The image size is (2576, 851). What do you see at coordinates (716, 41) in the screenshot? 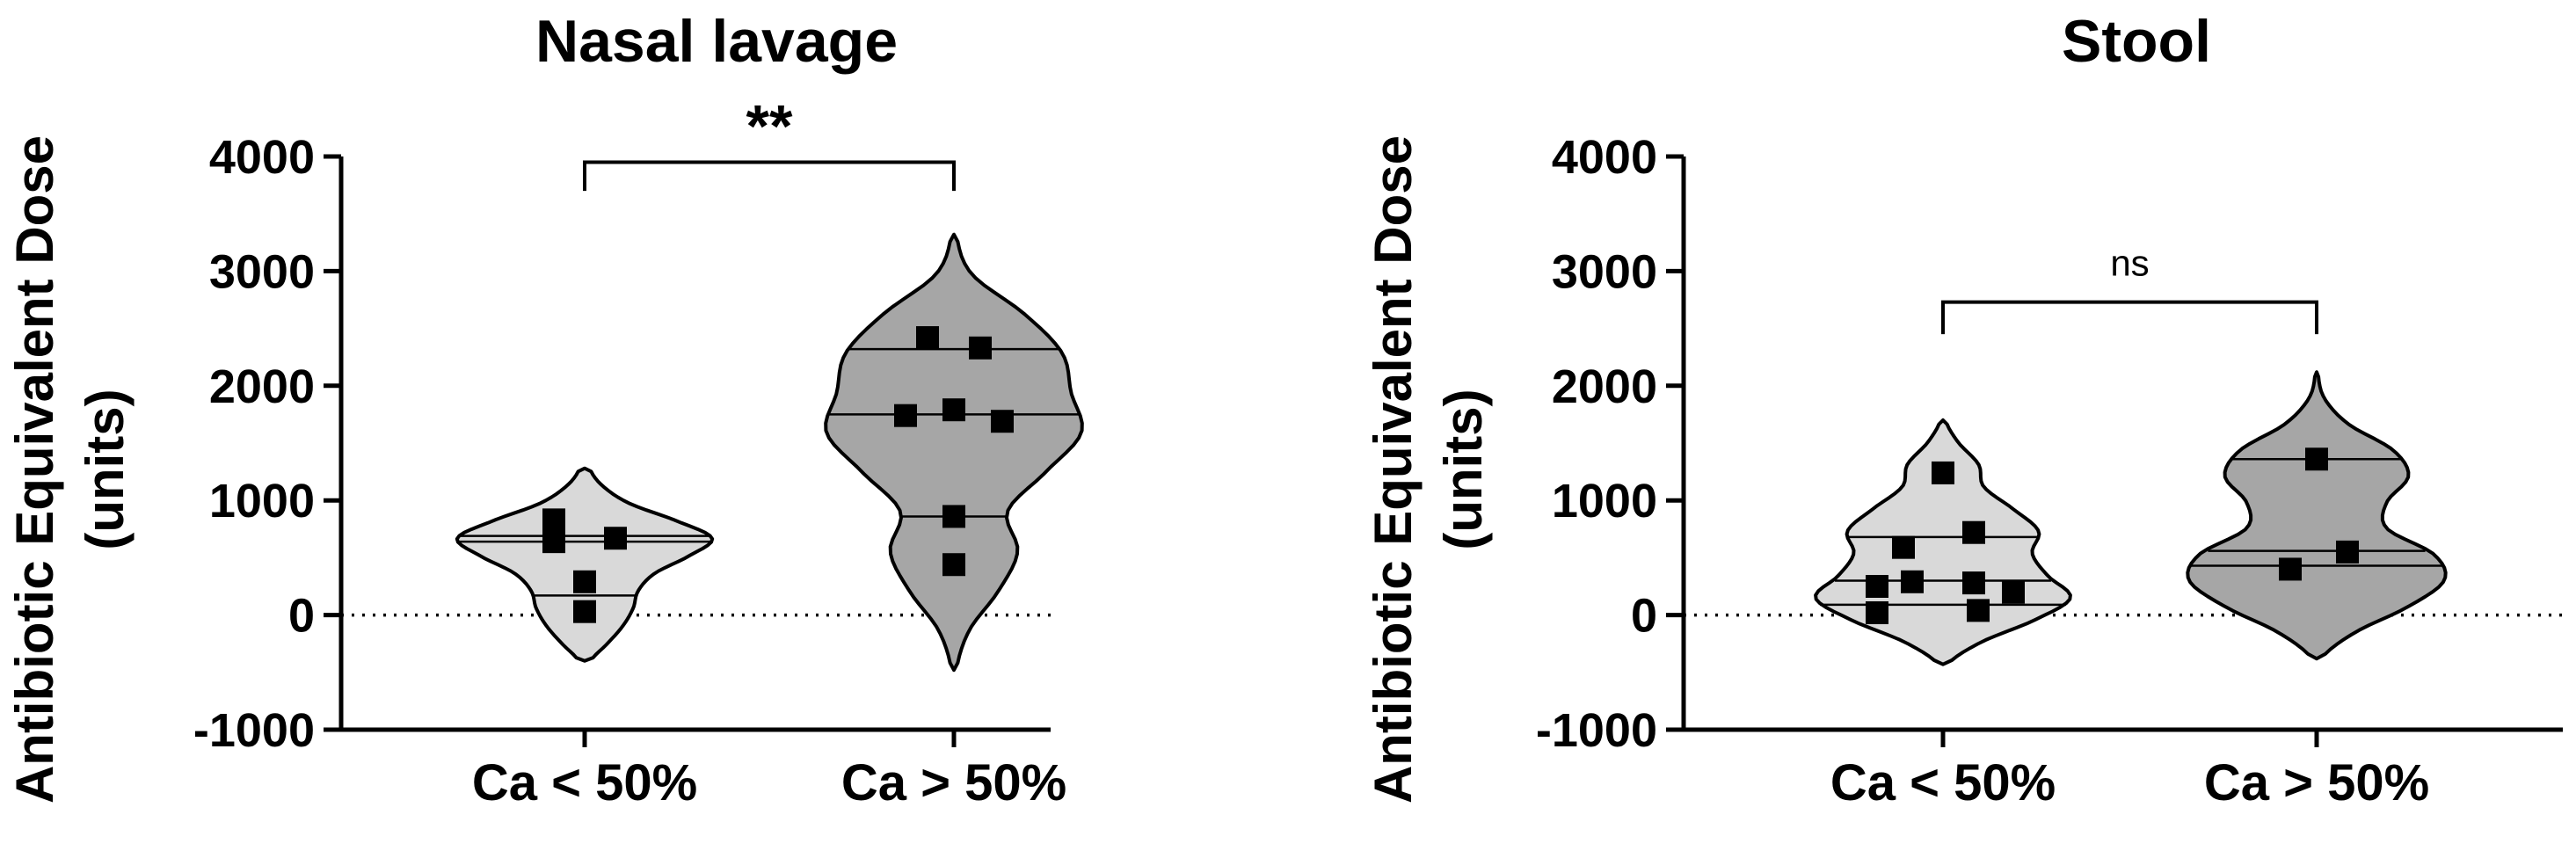
I see `chart-title: Nasal lavage` at bounding box center [716, 41].